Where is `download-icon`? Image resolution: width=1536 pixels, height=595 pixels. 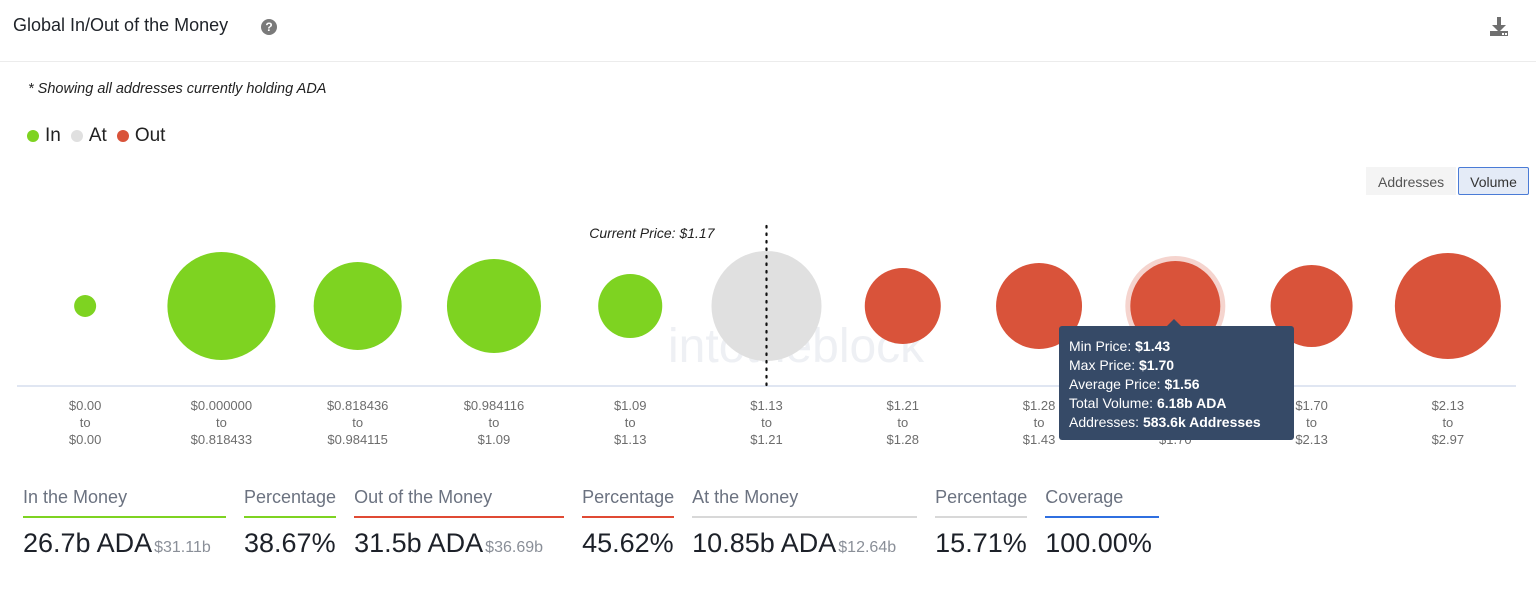 download-icon is located at coordinates (1499, 26).